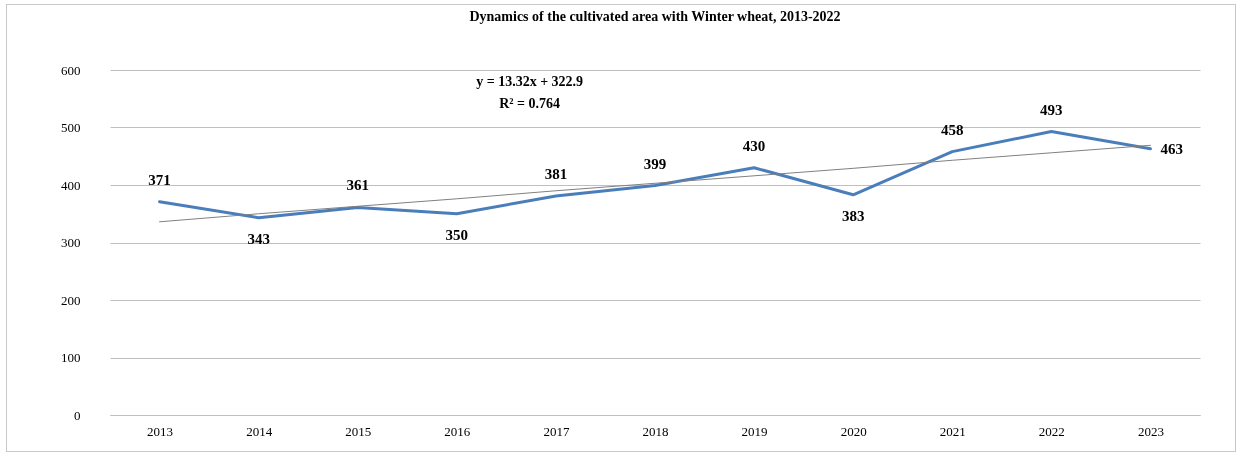 The image size is (1246, 457). I want to click on data-label: 383, so click(853, 215).